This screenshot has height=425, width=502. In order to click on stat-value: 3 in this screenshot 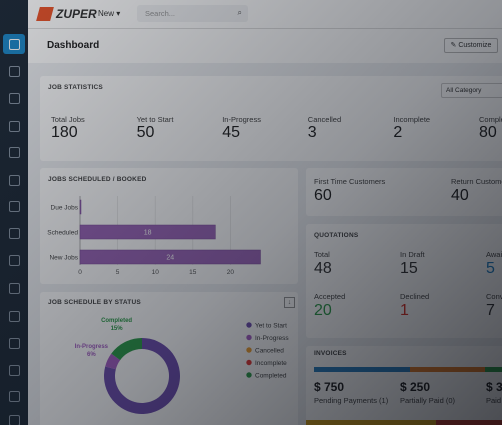, I will do `click(312, 132)`.